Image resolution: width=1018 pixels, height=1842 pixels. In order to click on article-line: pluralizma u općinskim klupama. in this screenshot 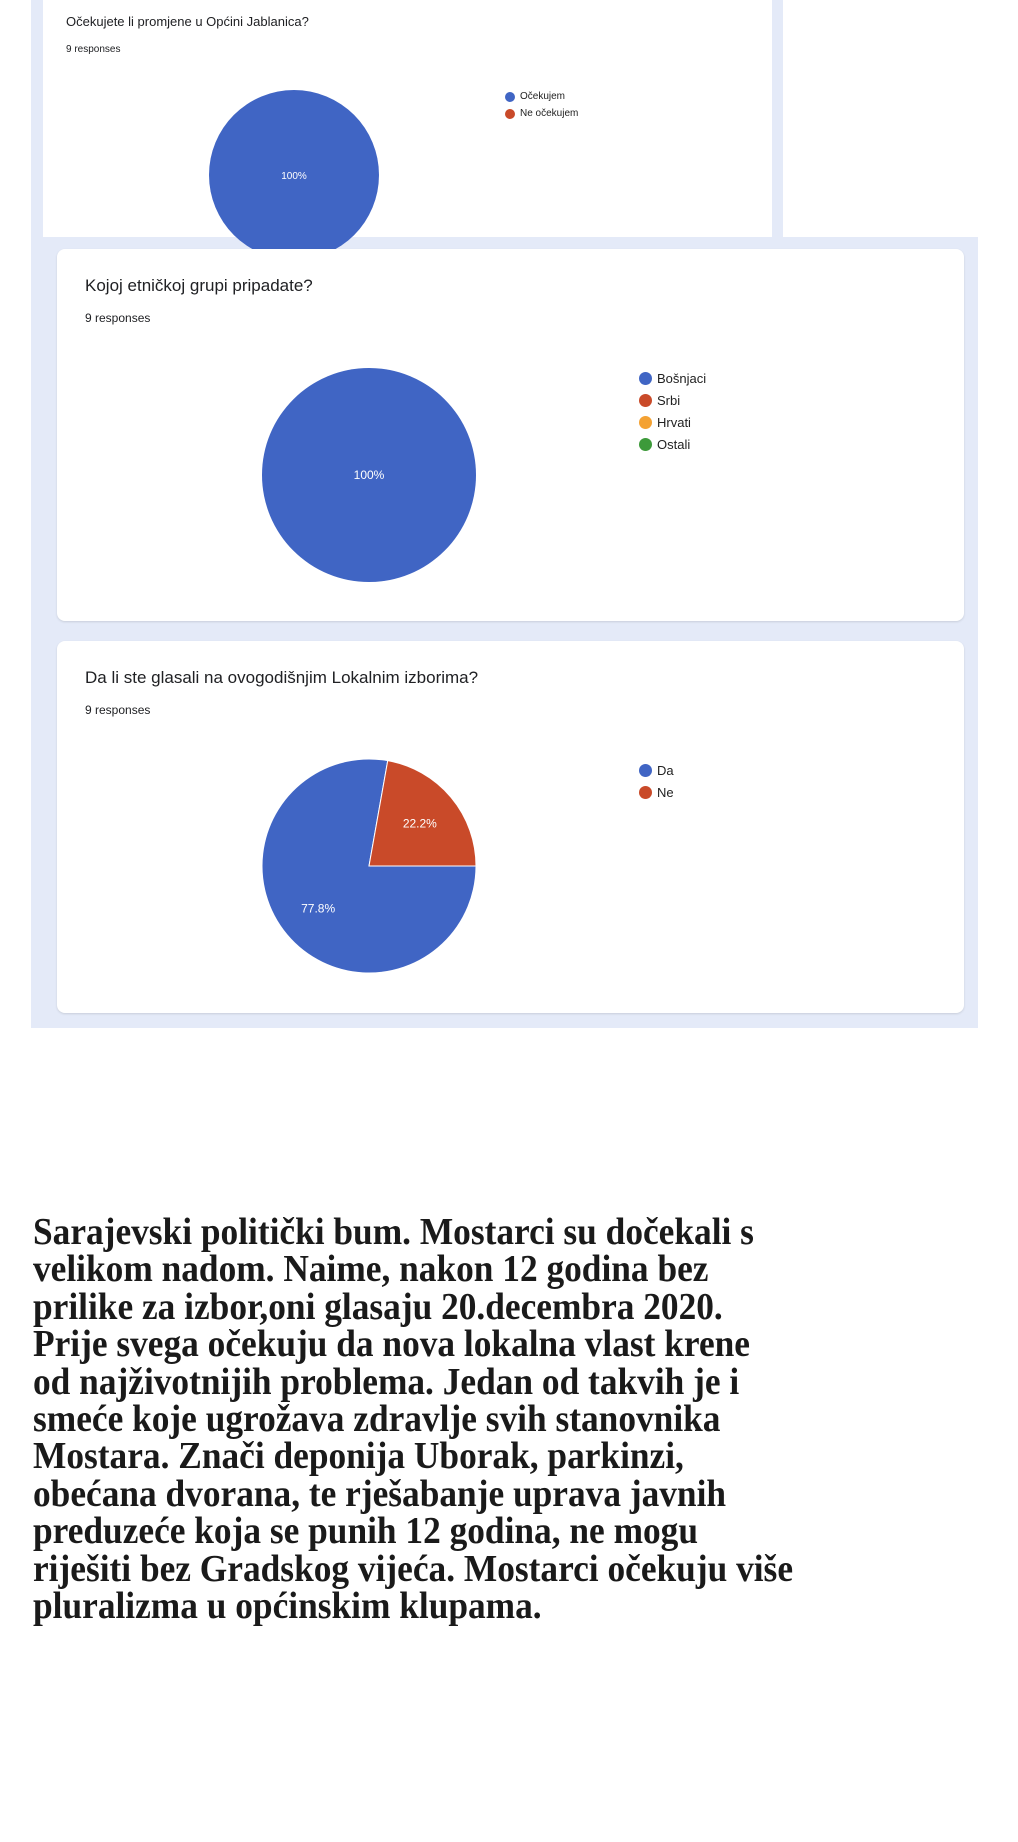, I will do `click(287, 1606)`.